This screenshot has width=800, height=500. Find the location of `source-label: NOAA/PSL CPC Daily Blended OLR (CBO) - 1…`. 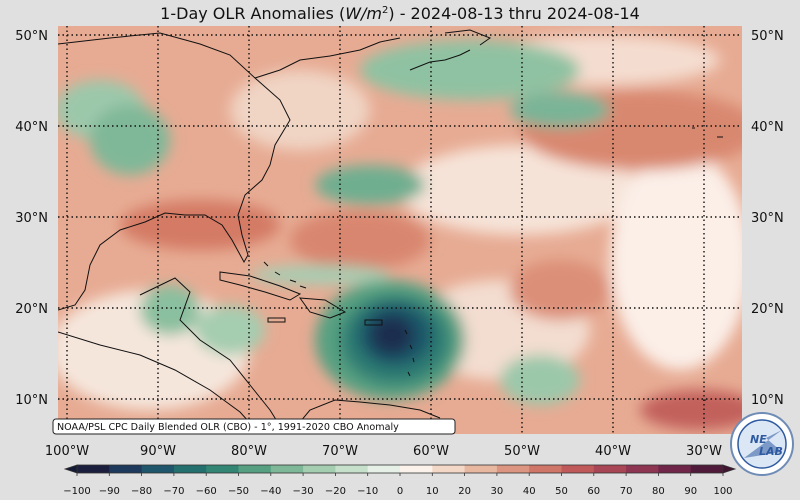

source-label: NOAA/PSL CPC Daily Blended OLR (CBO) - 1… is located at coordinates (254, 426).